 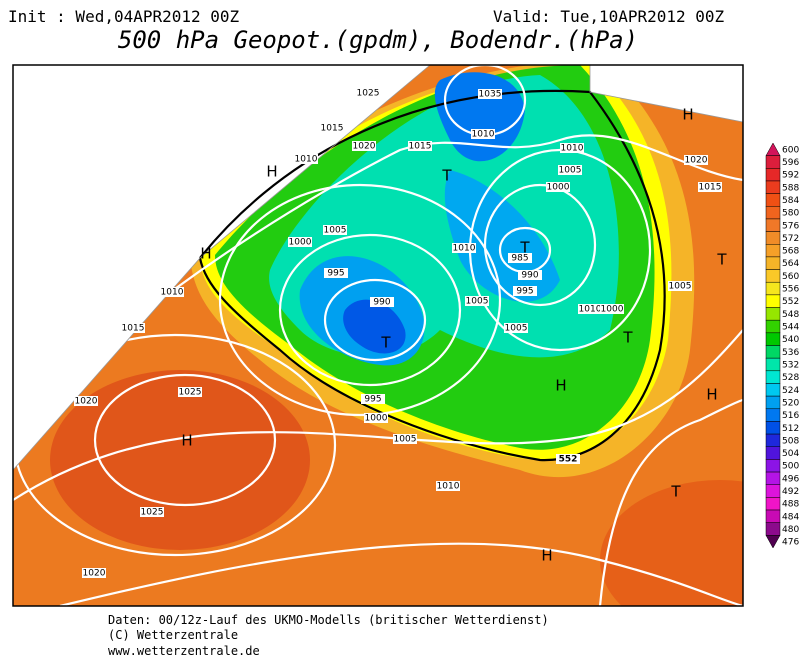 I want to click on field-blue-core, so click(x=374, y=326).